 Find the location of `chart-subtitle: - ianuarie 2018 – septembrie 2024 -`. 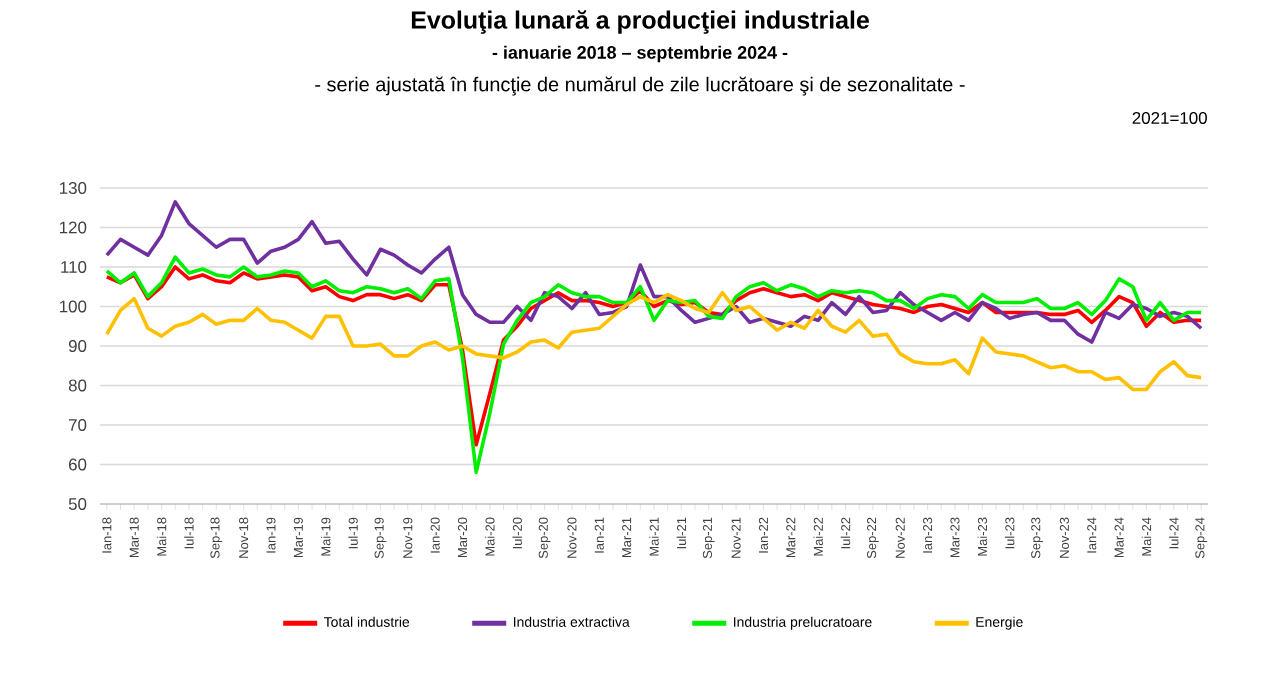

chart-subtitle: - ianuarie 2018 – septembrie 2024 - is located at coordinates (640, 54).